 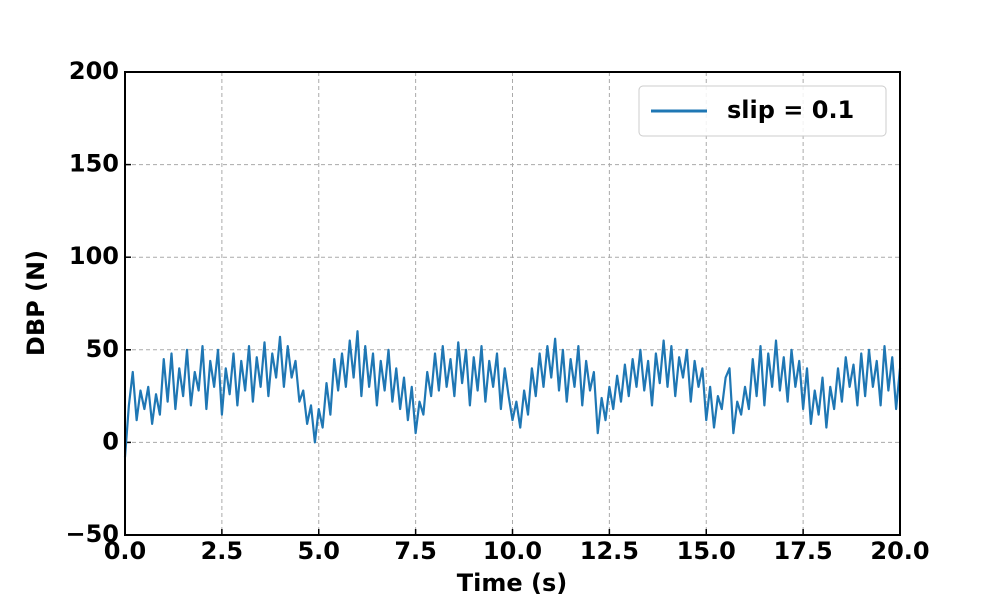 I want to click on y-tick-label: −50, so click(x=92, y=534).